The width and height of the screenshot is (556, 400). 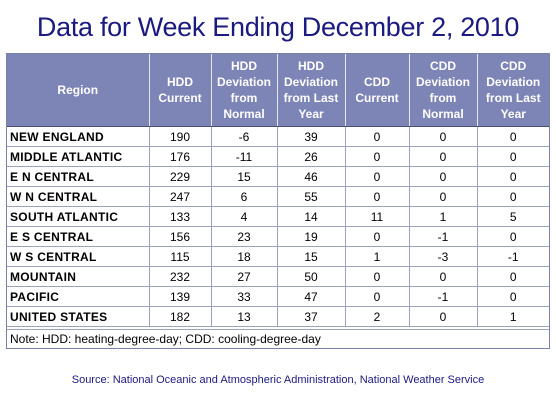 I want to click on value-cell: 139, so click(x=180, y=296).